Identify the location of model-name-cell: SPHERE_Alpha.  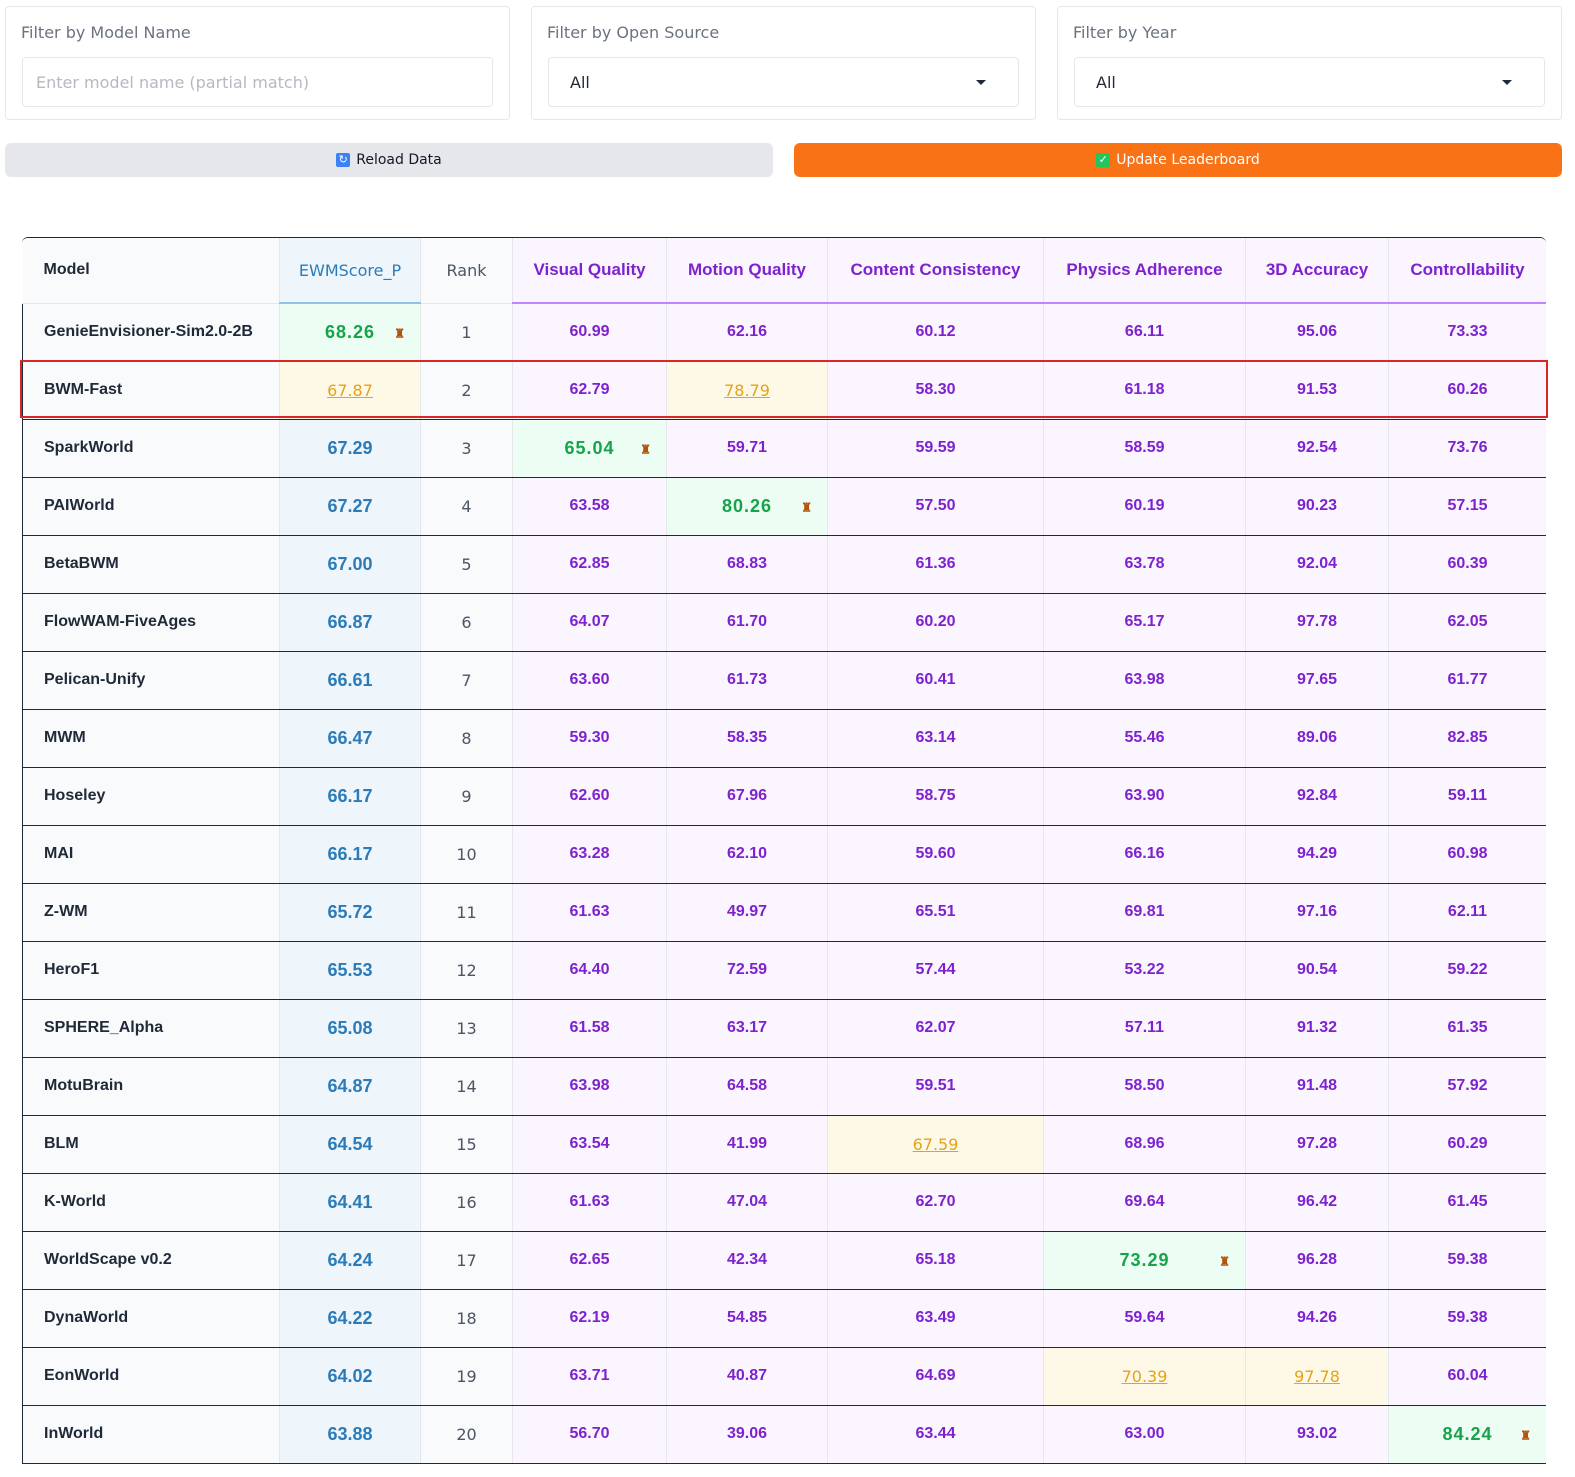
(151, 1028).